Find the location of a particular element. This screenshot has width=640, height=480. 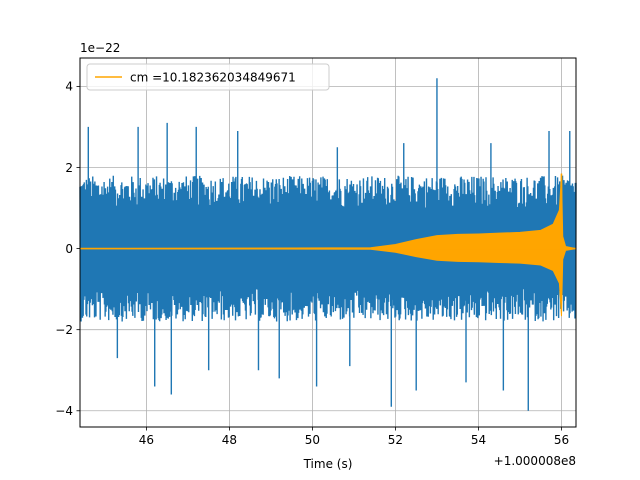

x-axis-ticks: 46 48 50 52 54 56 is located at coordinates (354, 437).